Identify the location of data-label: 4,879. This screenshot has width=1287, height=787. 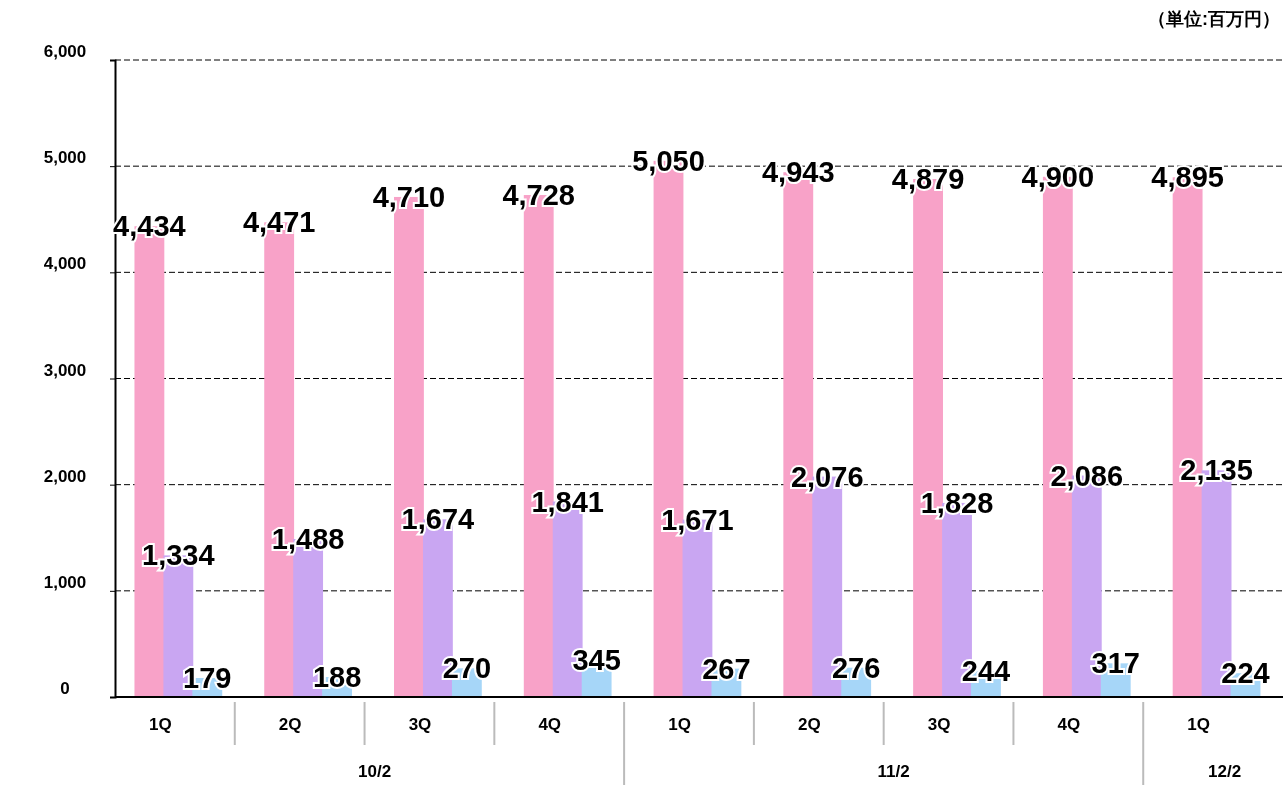
(928, 179).